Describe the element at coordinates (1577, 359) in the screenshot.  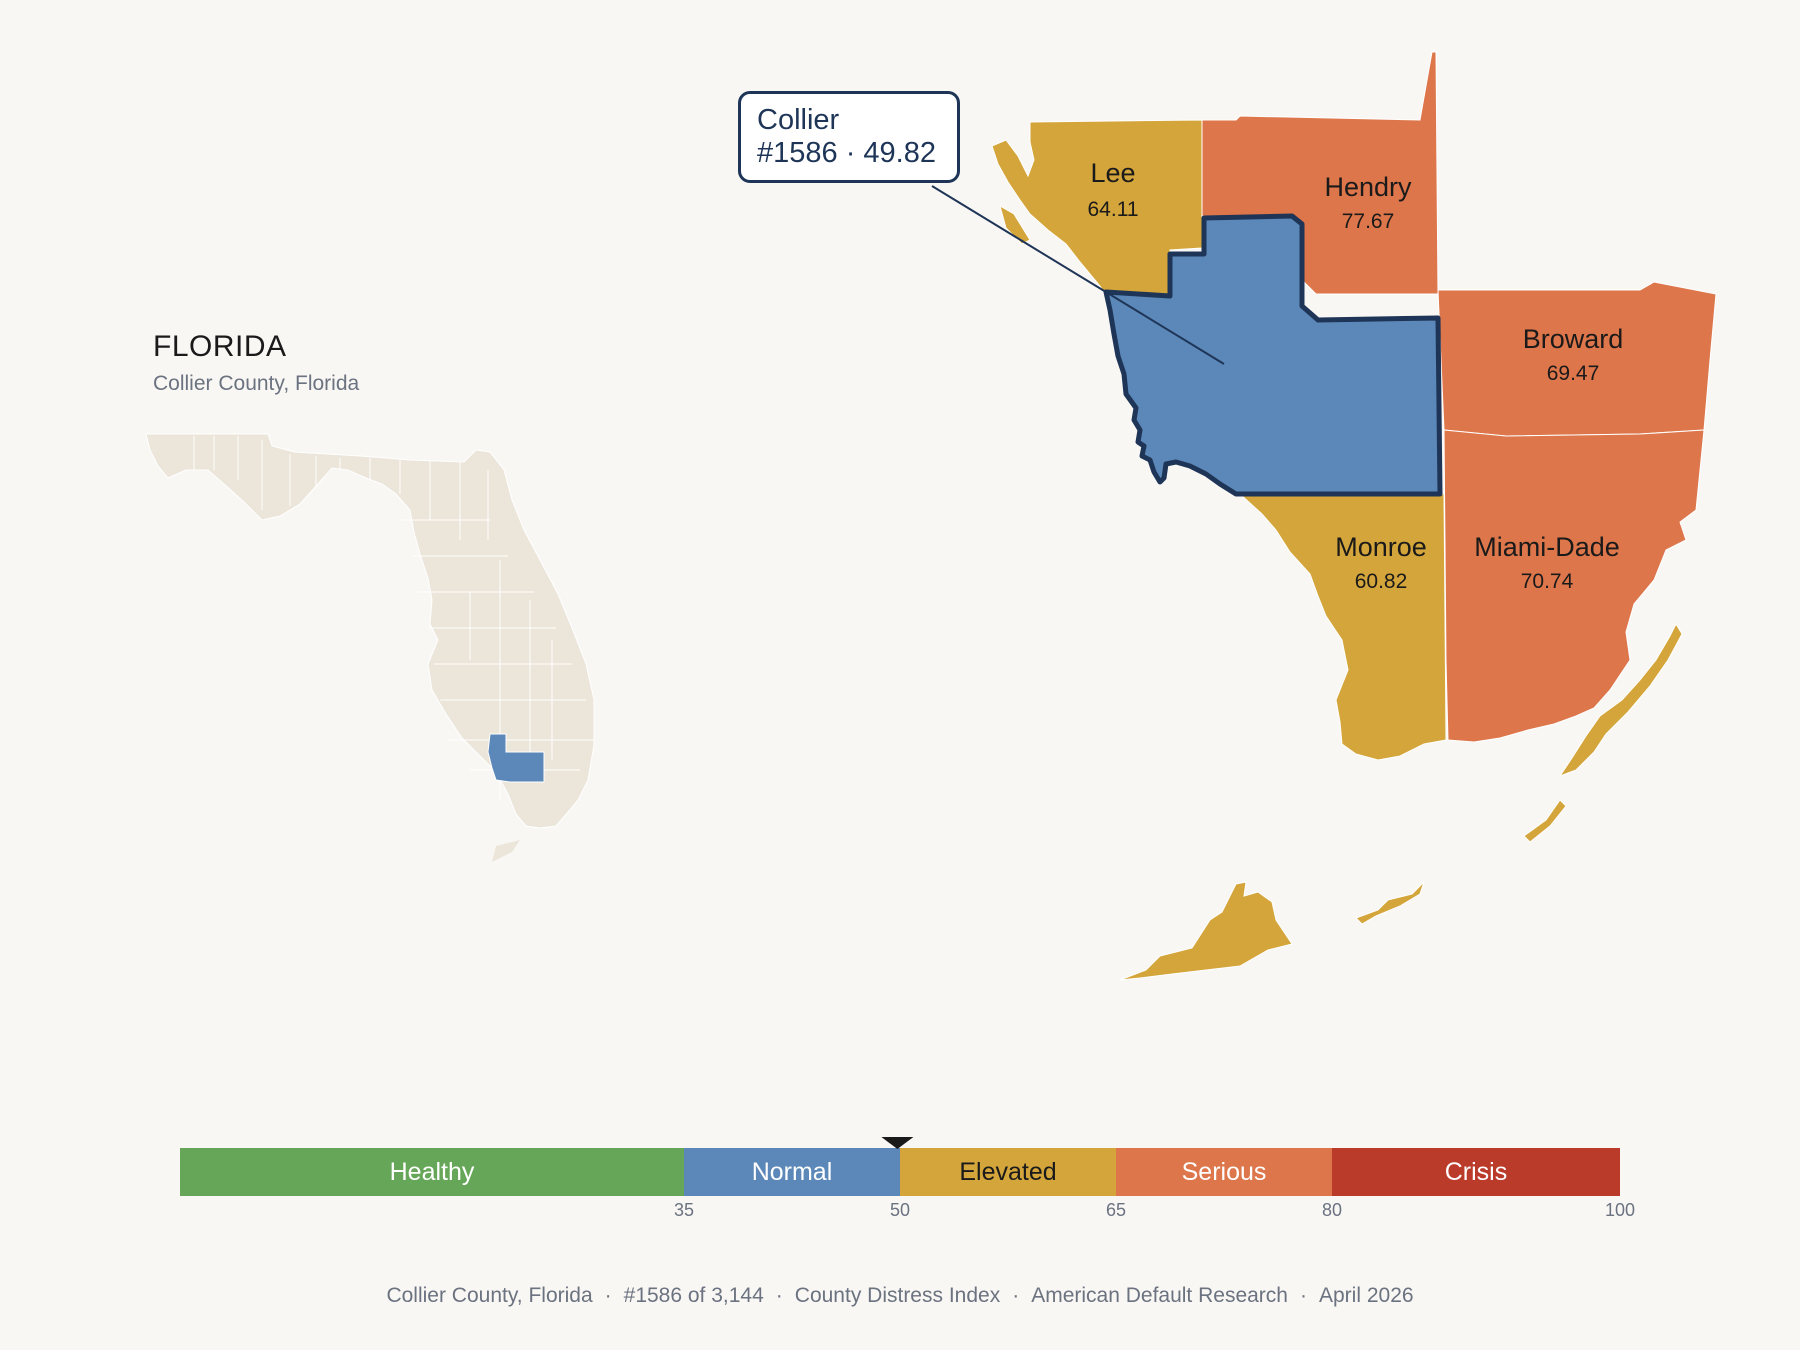
I see `county-broward` at that location.